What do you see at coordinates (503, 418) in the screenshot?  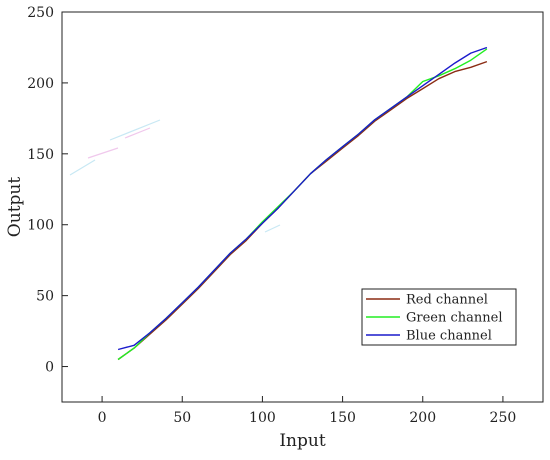 I see `x-tick-label: 250` at bounding box center [503, 418].